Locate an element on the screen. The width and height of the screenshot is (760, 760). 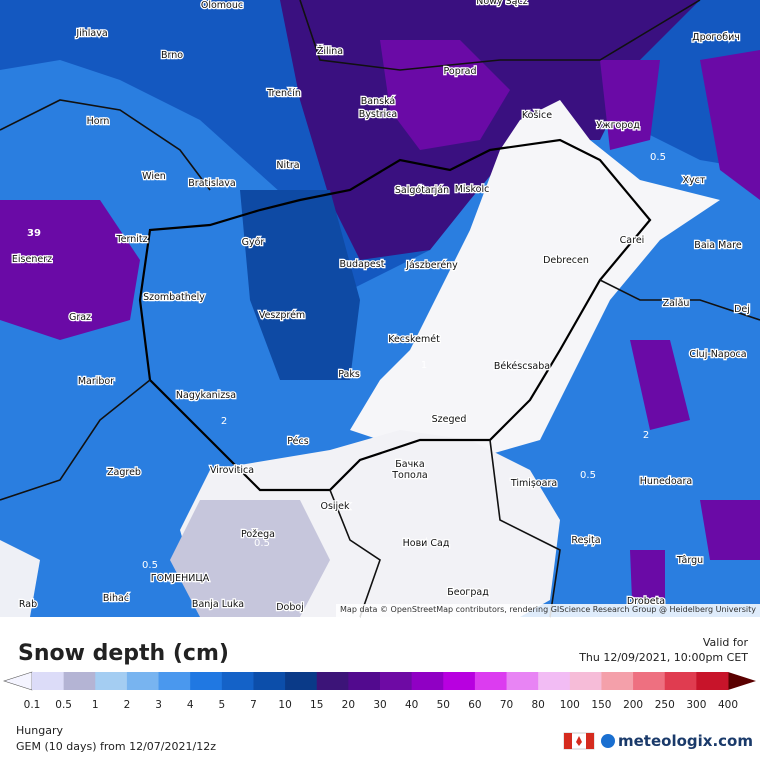
city-label: Bihać is located at coordinates (116, 598).